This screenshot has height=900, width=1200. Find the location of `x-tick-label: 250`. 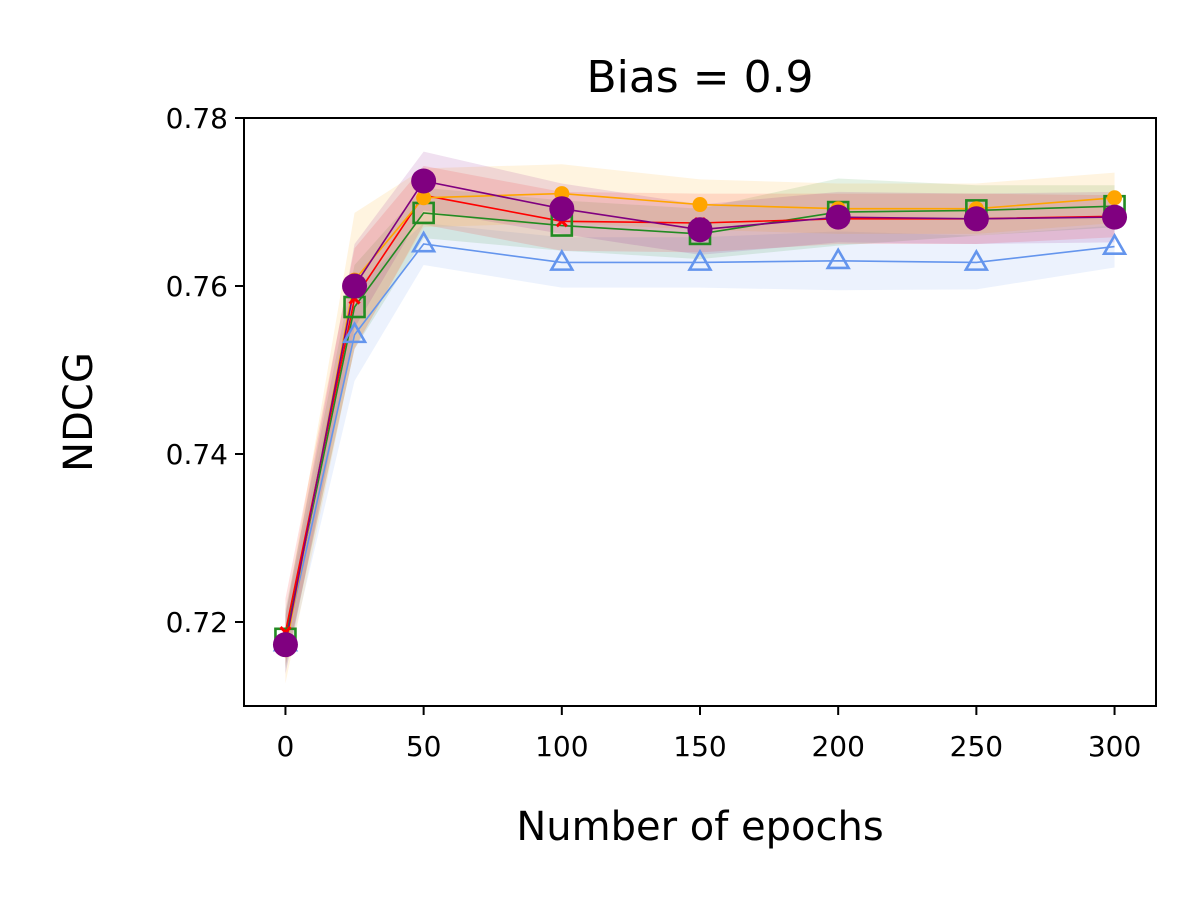

x-tick-label: 250 is located at coordinates (976, 746).